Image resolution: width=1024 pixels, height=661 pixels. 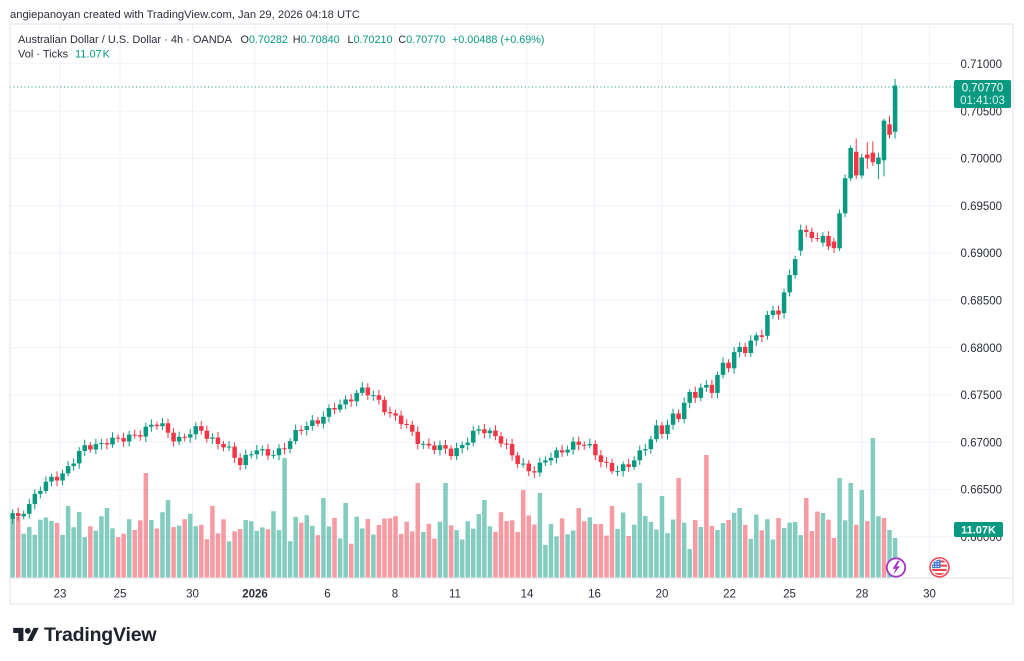 I want to click on svg-text: Vol · Ticks, so click(x=43, y=55).